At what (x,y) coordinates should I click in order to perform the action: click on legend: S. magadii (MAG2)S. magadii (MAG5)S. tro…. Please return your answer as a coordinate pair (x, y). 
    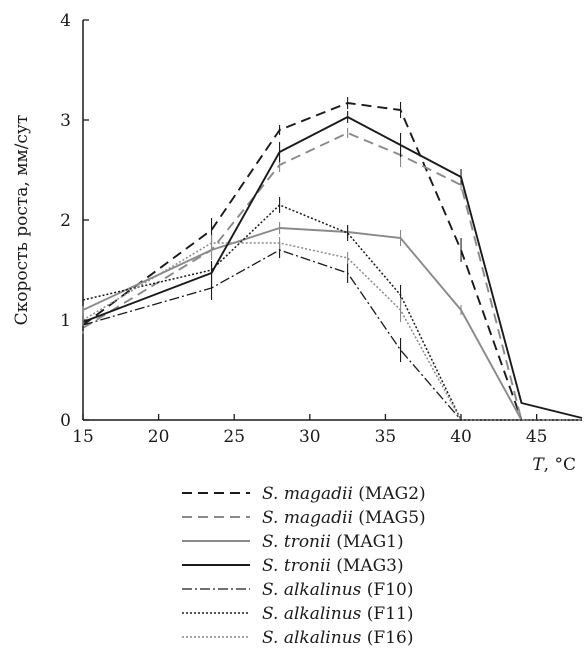
    Looking at the image, I should click on (304, 566).